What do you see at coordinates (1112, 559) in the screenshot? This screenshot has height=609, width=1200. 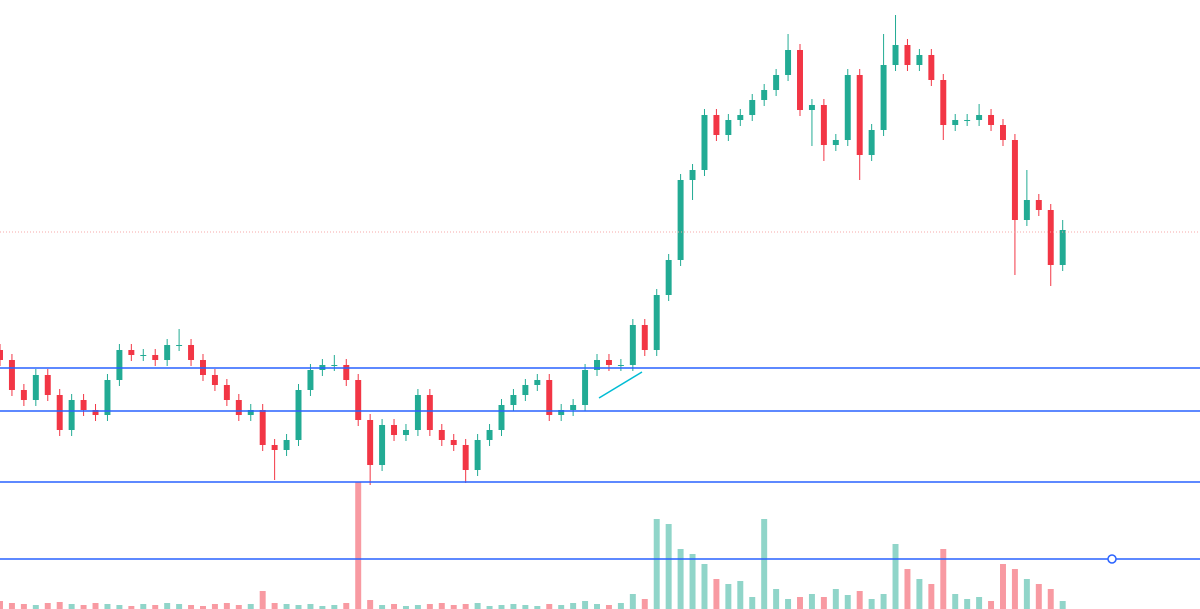 I see `line-handle` at bounding box center [1112, 559].